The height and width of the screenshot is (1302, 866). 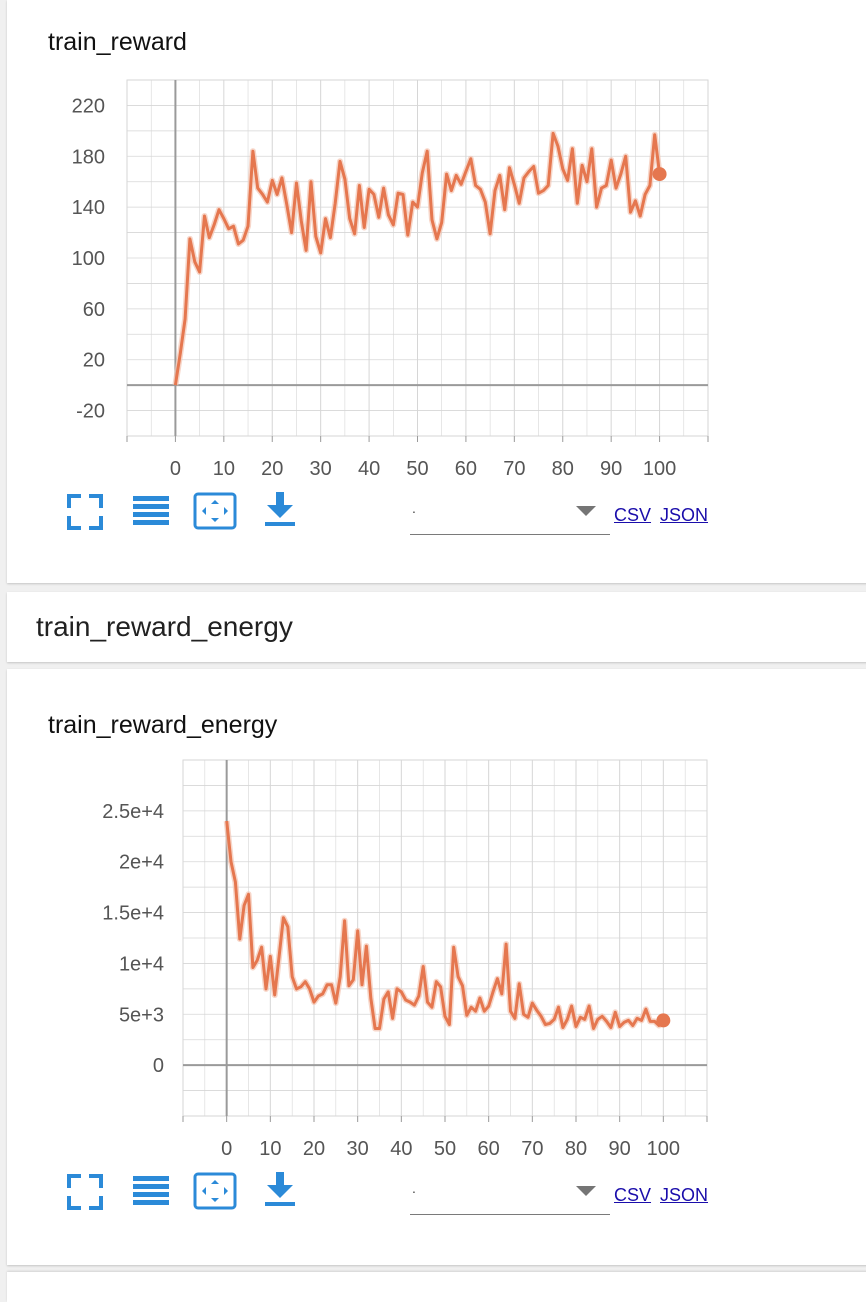 I want to click on y-tick-label: 2.5e+4, so click(x=133, y=812).